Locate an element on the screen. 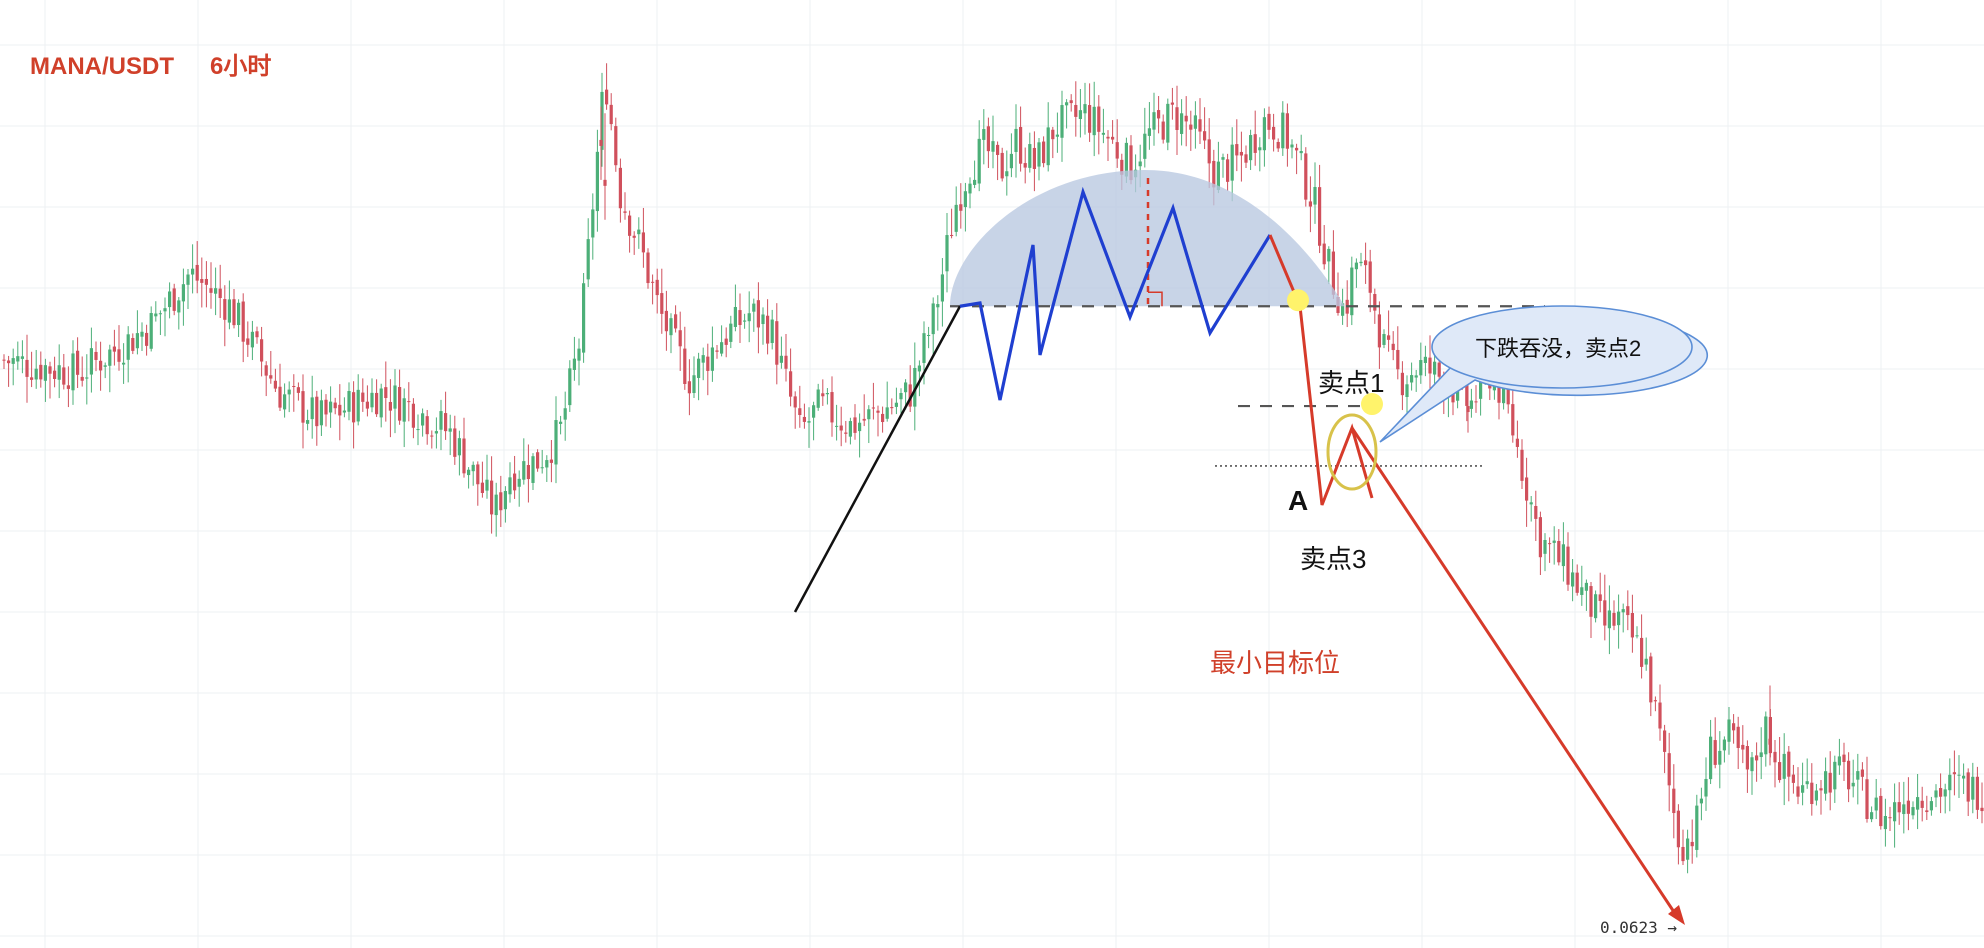  breakdown-path is located at coordinates (1321, 370).